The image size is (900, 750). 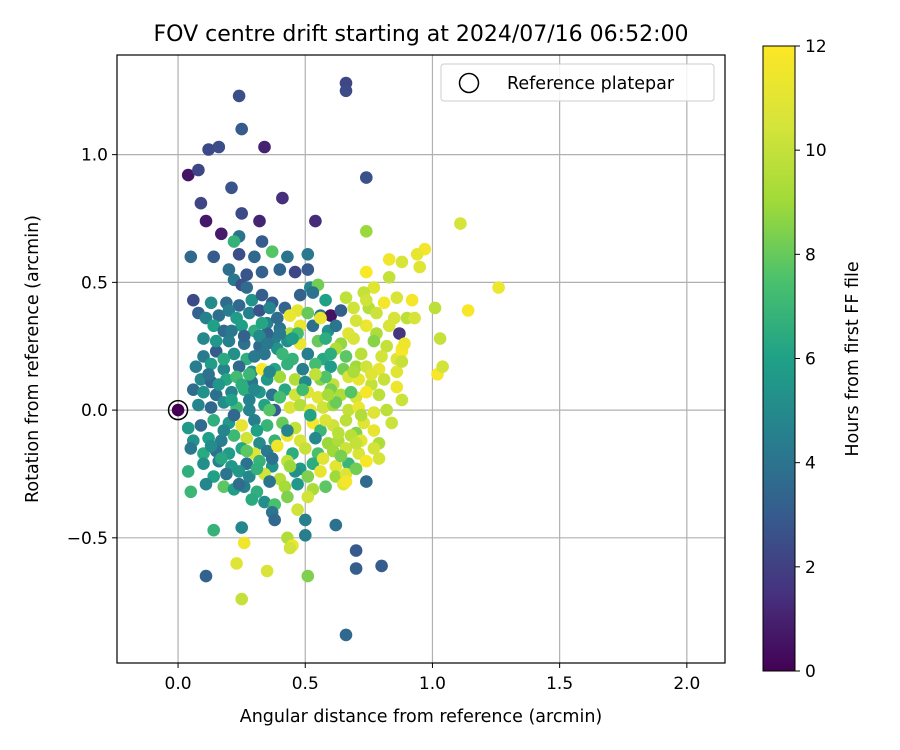 What do you see at coordinates (178, 410) in the screenshot?
I see `reference-ring` at bounding box center [178, 410].